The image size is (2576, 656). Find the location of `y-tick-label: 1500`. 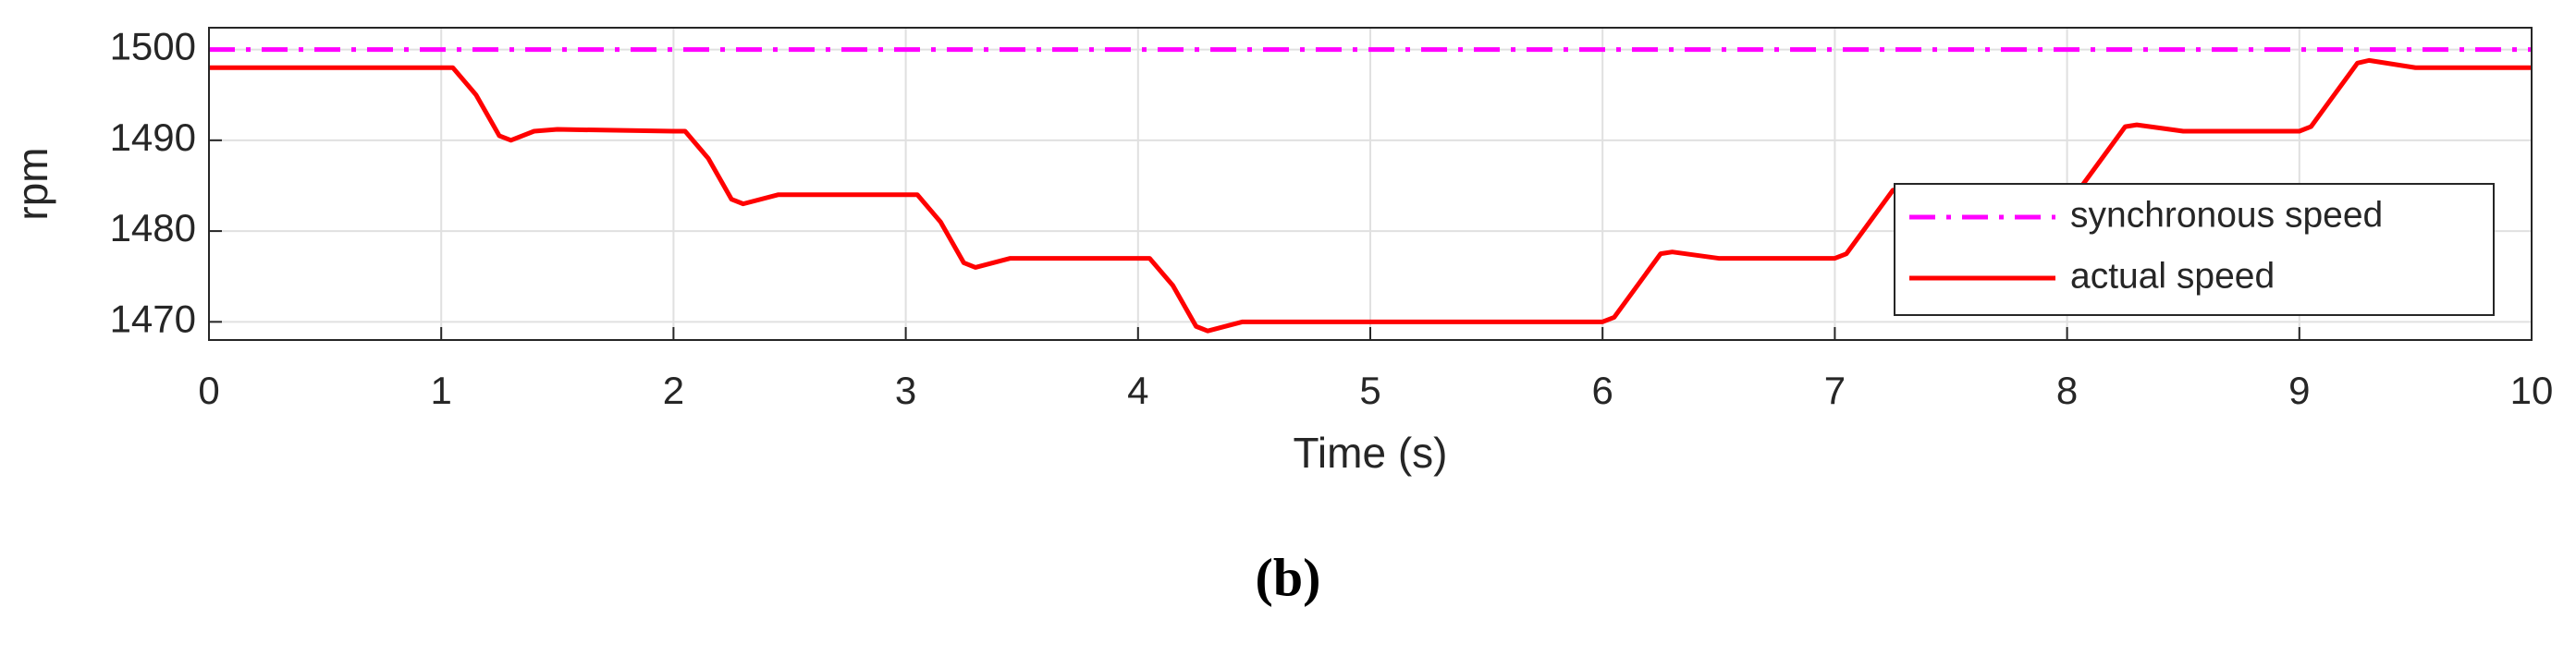

y-tick-label: 1500 is located at coordinates (153, 46).